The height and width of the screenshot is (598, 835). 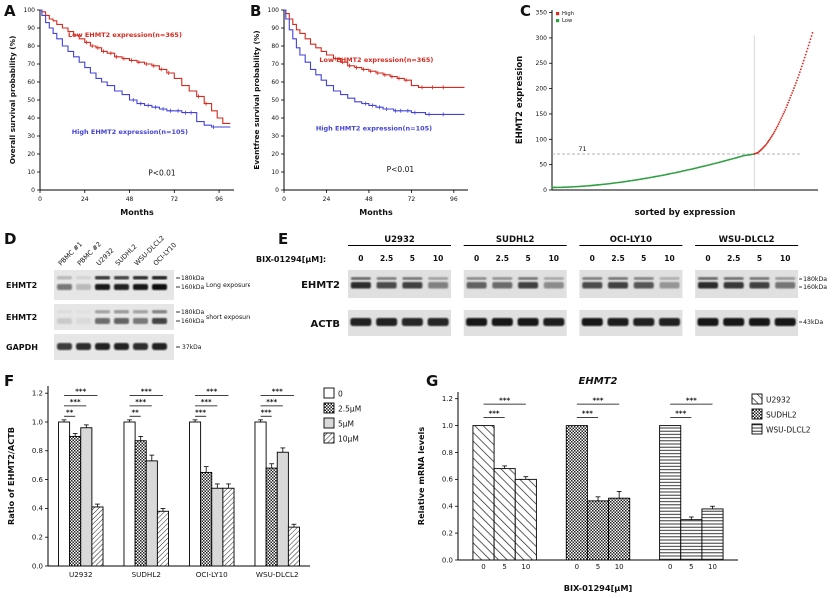 I want to click on svg-text: P<0.01, so click(x=162, y=173).